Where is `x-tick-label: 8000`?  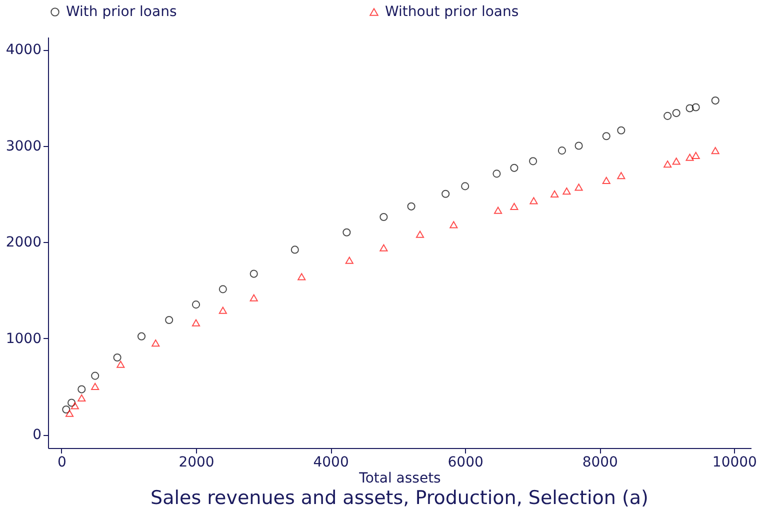 x-tick-label: 8000 is located at coordinates (600, 462).